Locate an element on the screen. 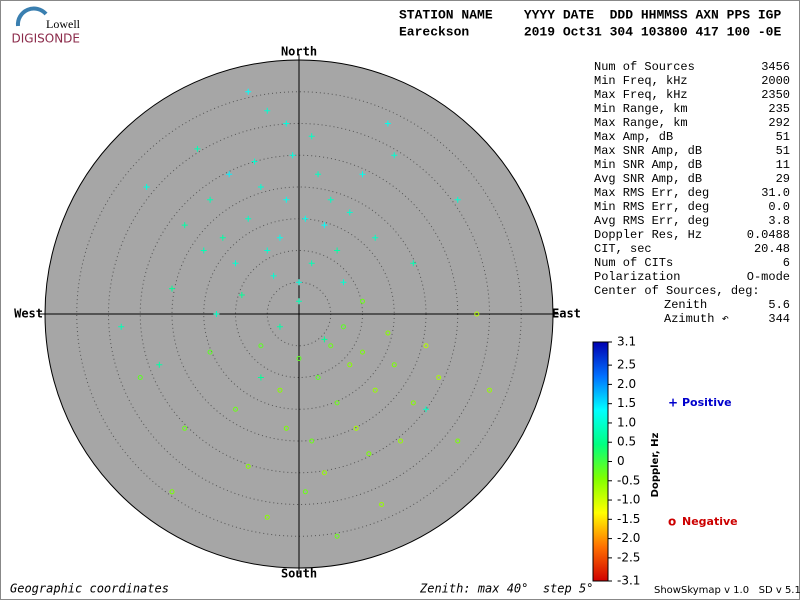  stat-label: Max Range, km is located at coordinates (641, 123).